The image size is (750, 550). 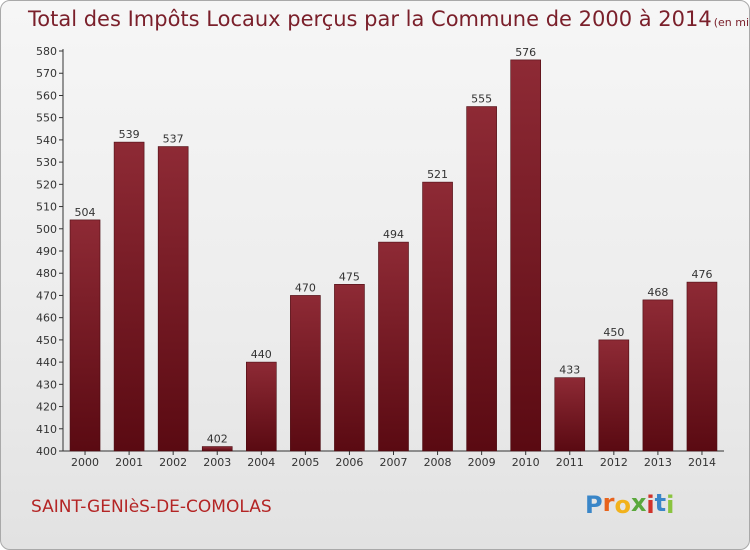 What do you see at coordinates (151, 507) in the screenshot?
I see `commune-name: SAINT-GENIèS-DE-COMOLAS` at bounding box center [151, 507].